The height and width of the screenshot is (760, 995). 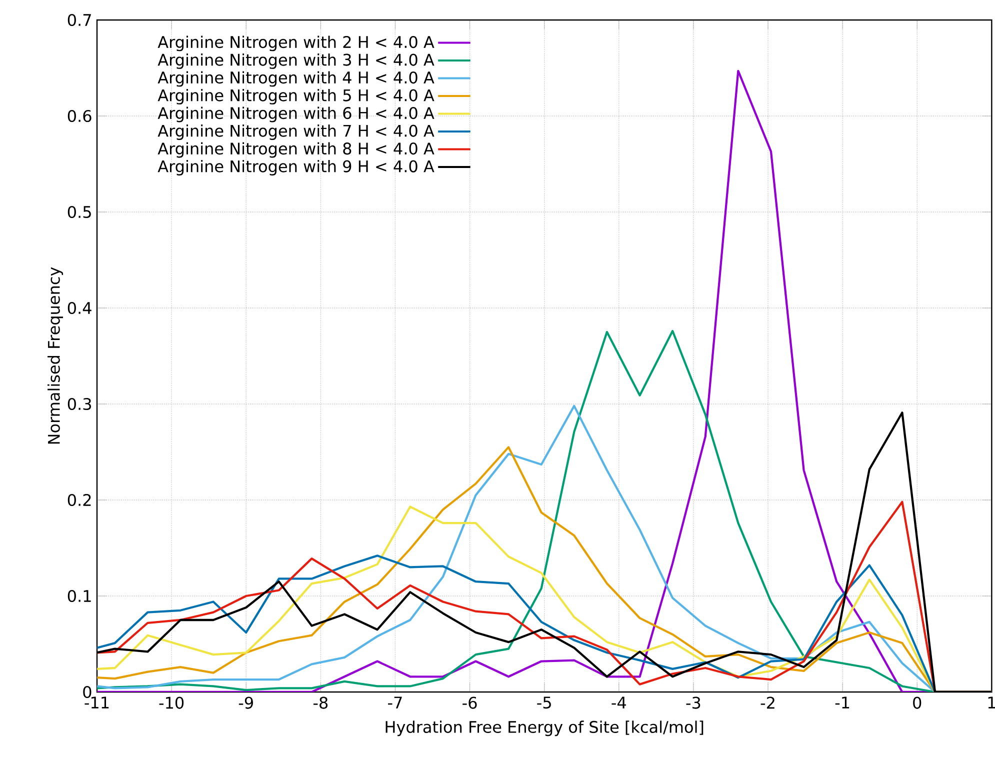 What do you see at coordinates (767, 702) in the screenshot?
I see `x-tick-label: -2` at bounding box center [767, 702].